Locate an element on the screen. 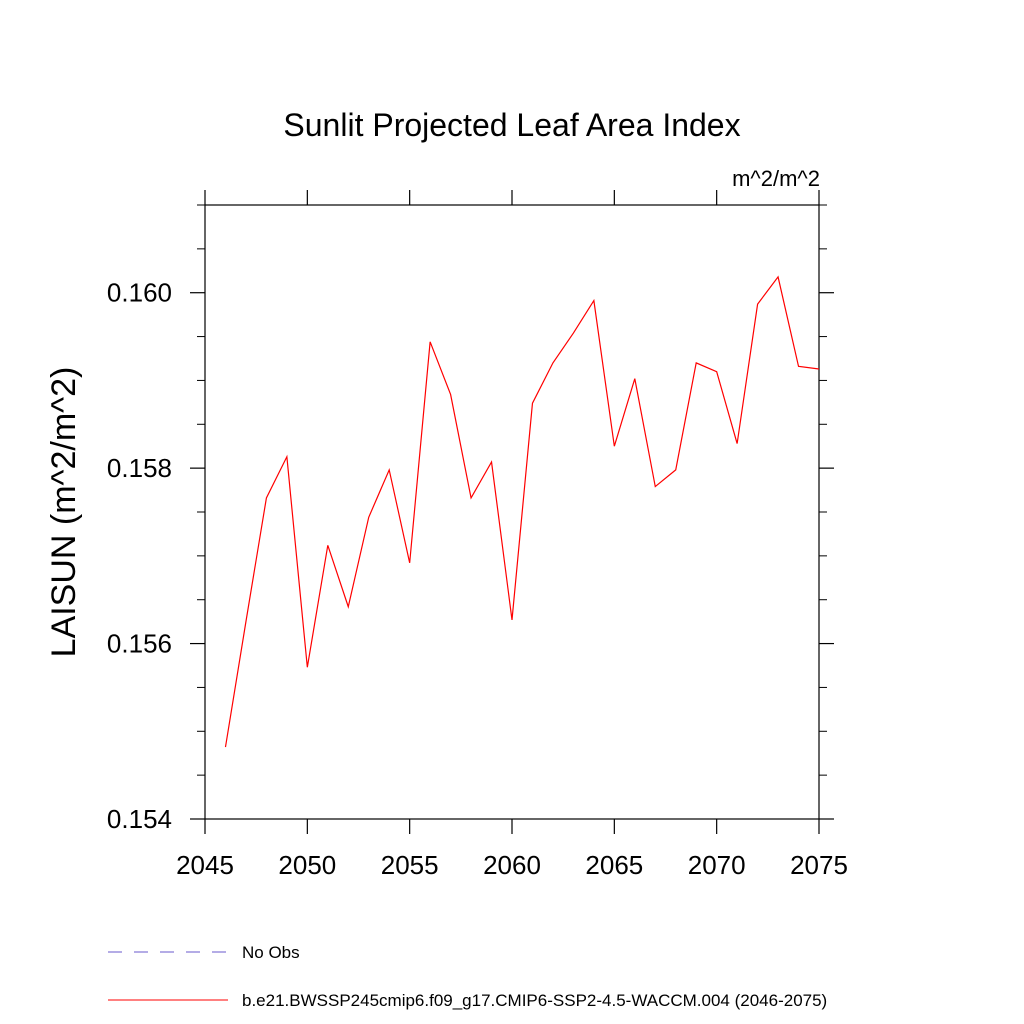 This screenshot has width=1024, height=1024. y-tick-label: 0.160 is located at coordinates (139, 293).